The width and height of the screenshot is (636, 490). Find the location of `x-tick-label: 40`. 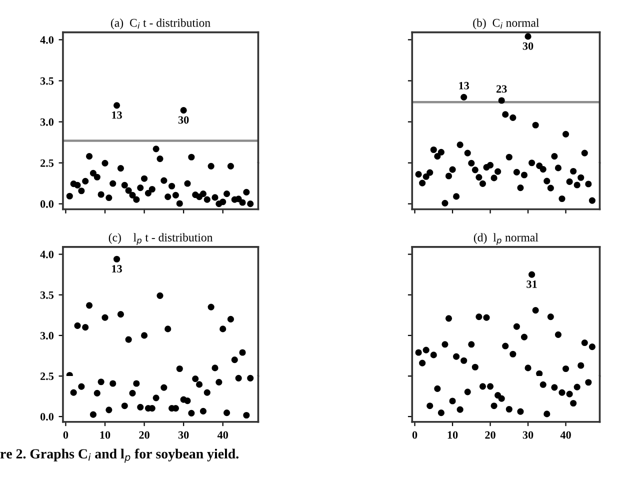

x-tick-label: 40 is located at coordinates (222, 435).